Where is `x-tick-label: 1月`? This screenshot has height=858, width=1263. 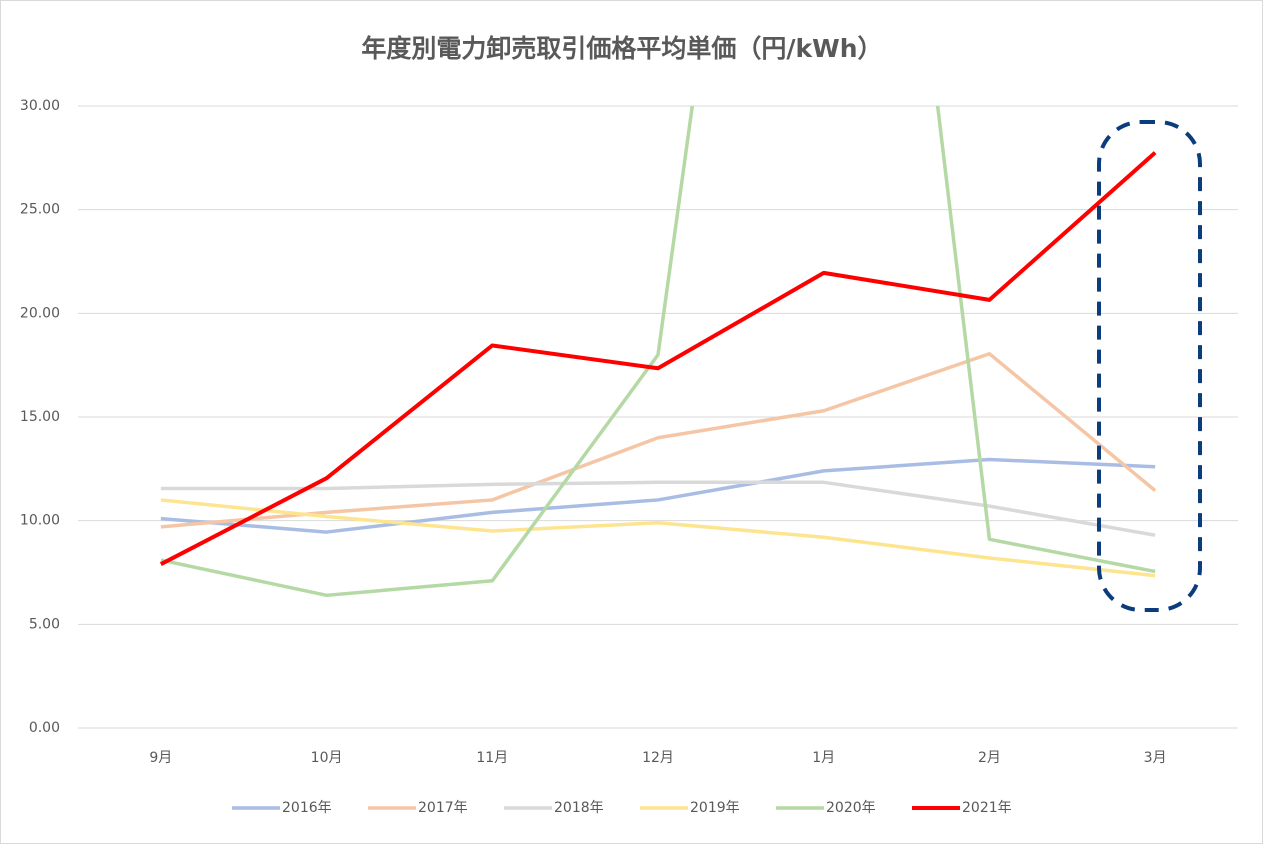
x-tick-label: 1月 is located at coordinates (823, 758).